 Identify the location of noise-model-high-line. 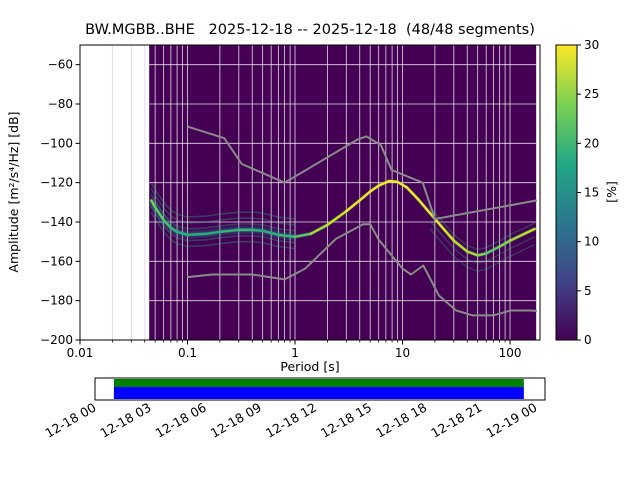
(362, 172).